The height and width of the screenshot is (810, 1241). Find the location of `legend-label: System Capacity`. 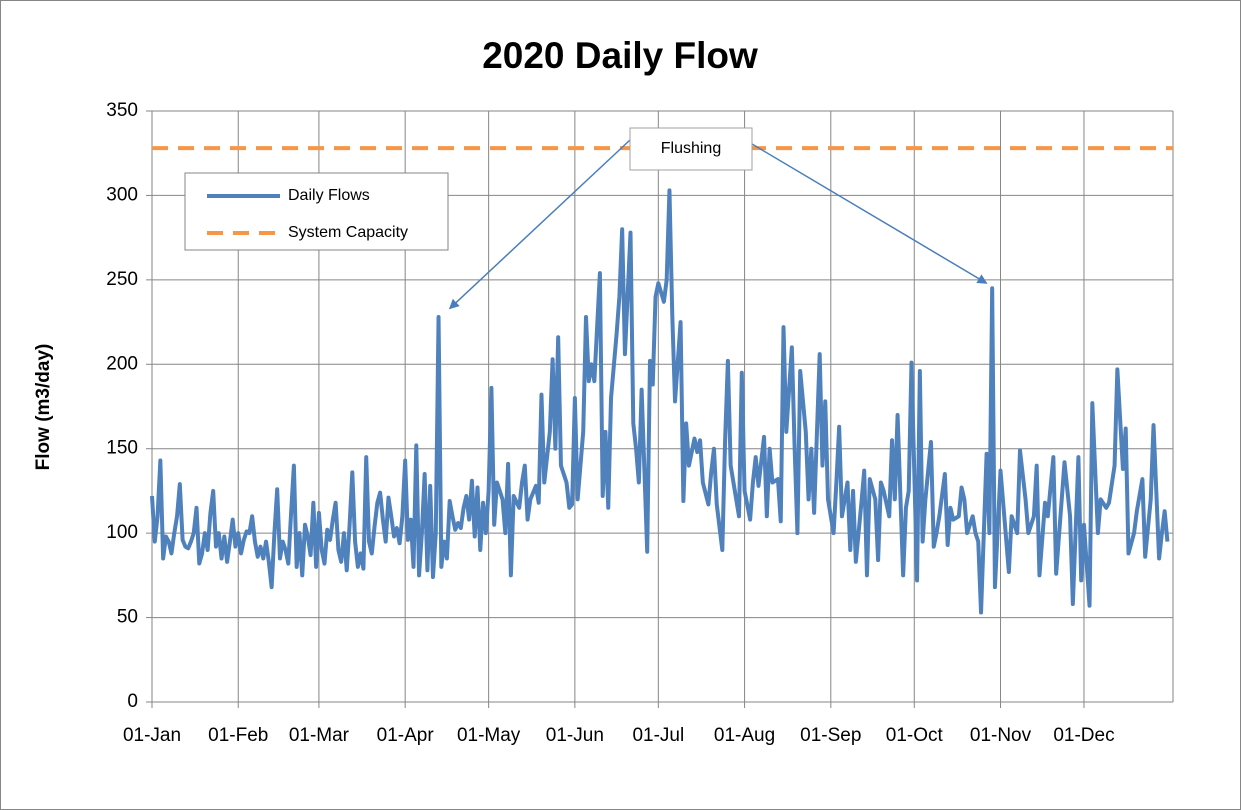

legend-label: System Capacity is located at coordinates (348, 232).